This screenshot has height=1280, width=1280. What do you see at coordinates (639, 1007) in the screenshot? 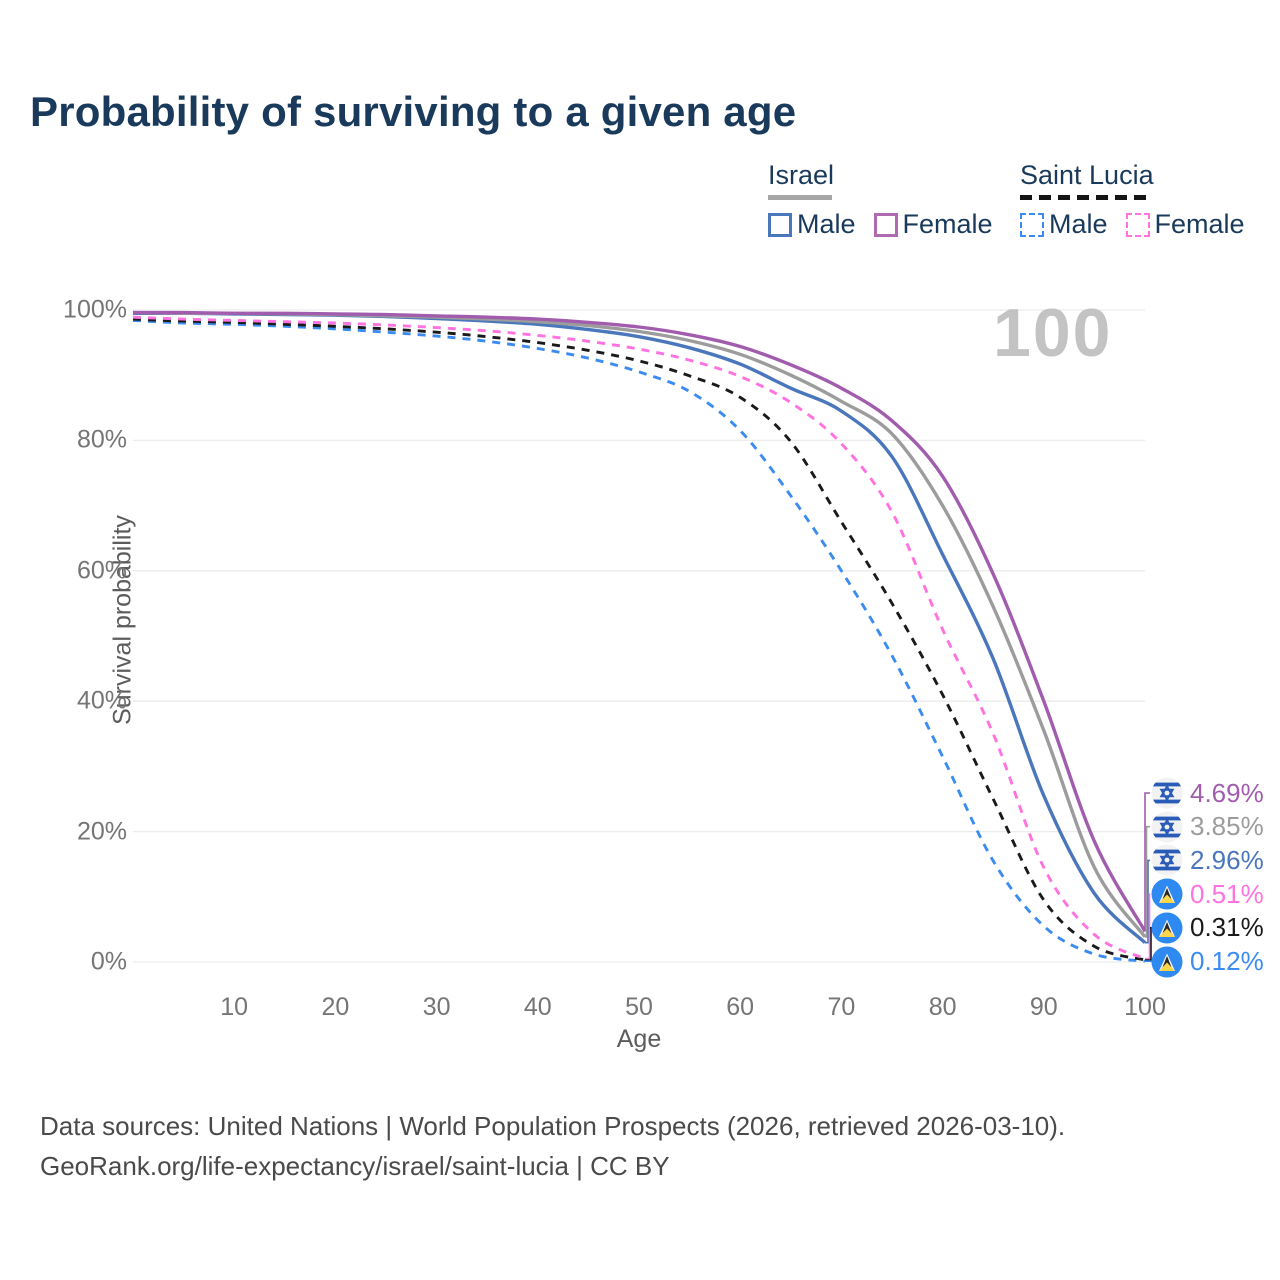
I see `x-tick-label-50: 50` at bounding box center [639, 1007].